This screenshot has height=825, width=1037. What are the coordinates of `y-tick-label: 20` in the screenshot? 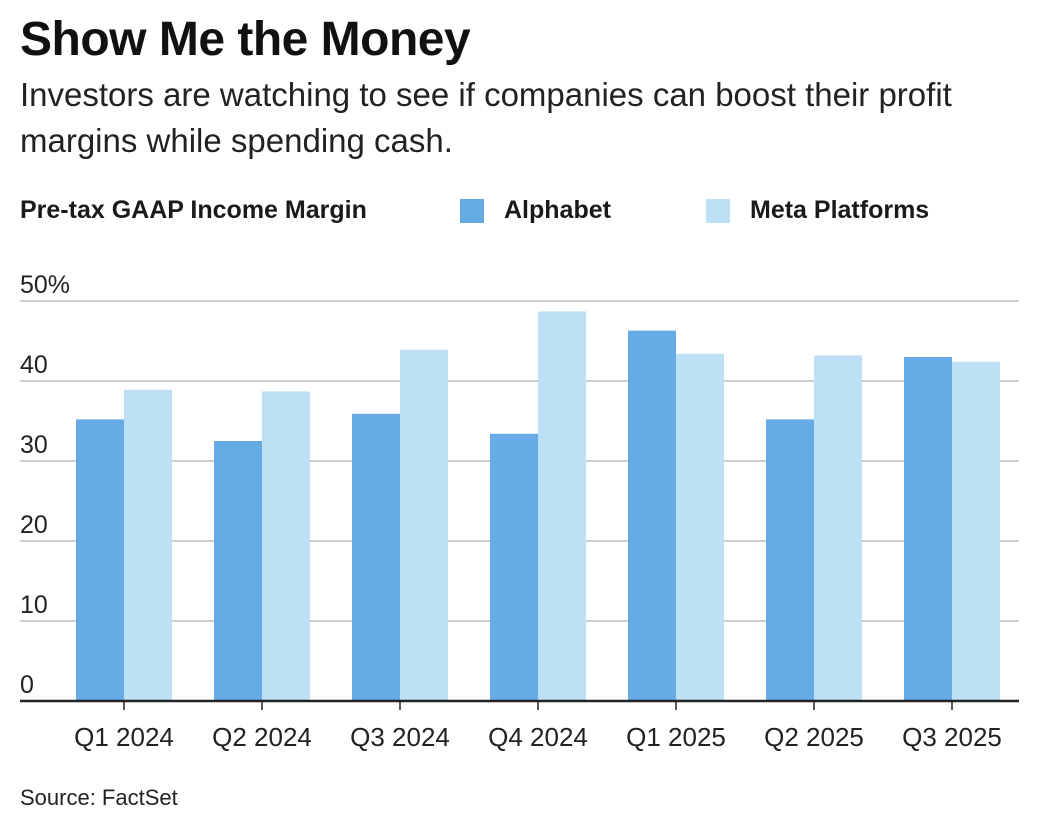 It's located at (34, 525).